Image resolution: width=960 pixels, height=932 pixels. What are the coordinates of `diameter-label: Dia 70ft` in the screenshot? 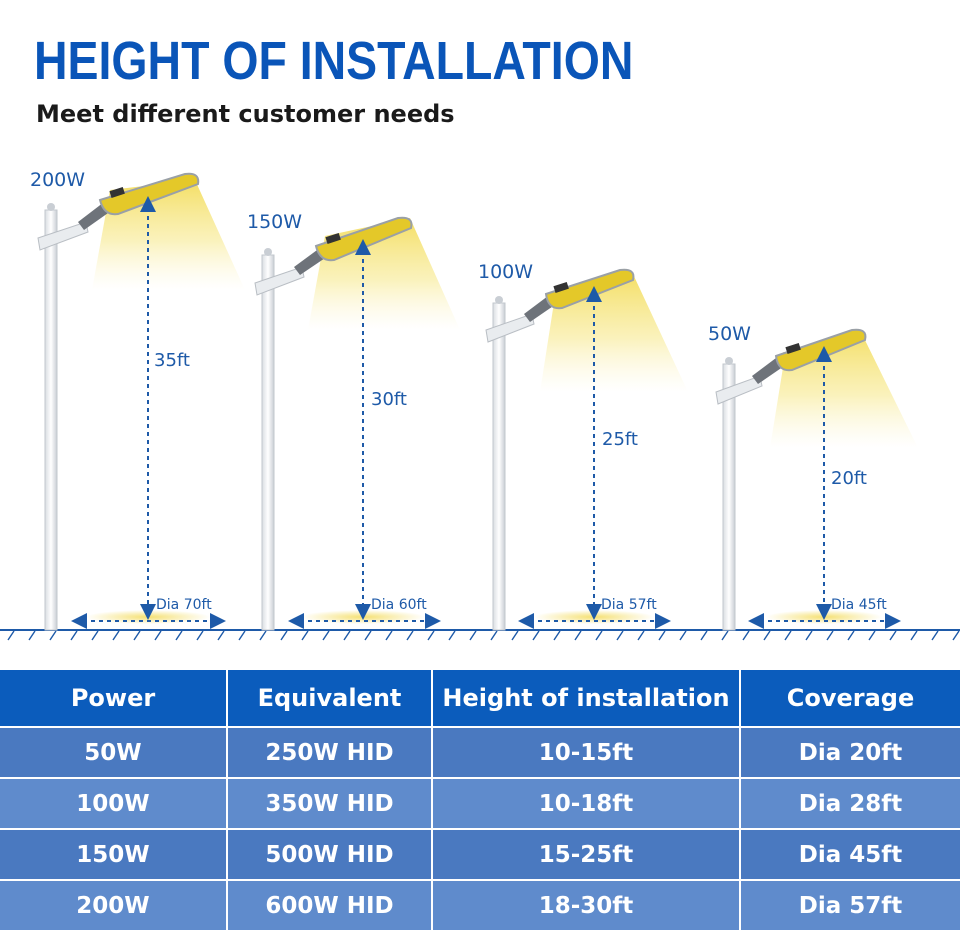 It's located at (184, 605).